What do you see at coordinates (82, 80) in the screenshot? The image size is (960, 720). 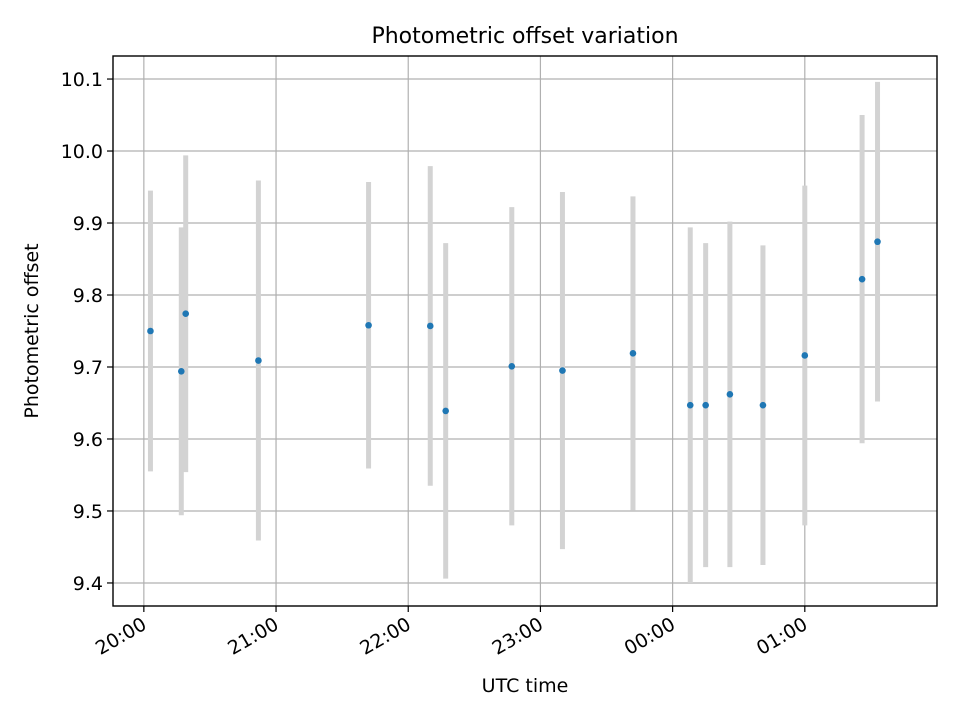 I see `y-tick-label: 10.1` at bounding box center [82, 80].